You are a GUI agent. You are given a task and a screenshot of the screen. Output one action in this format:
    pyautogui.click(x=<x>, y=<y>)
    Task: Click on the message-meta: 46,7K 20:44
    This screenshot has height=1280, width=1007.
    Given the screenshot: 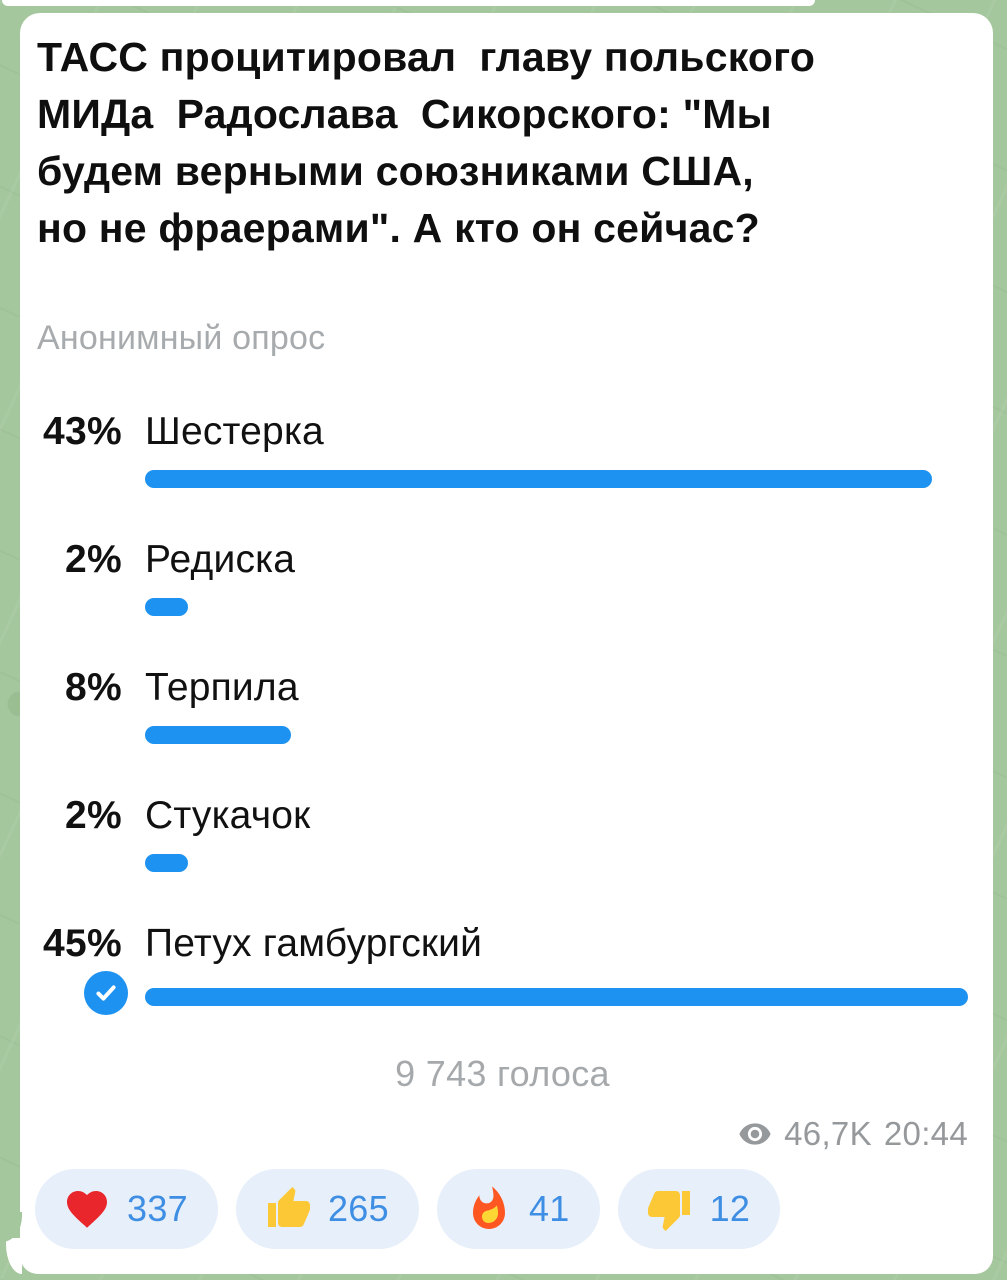 What is the action you would take?
    pyautogui.click(x=502, y=1134)
    